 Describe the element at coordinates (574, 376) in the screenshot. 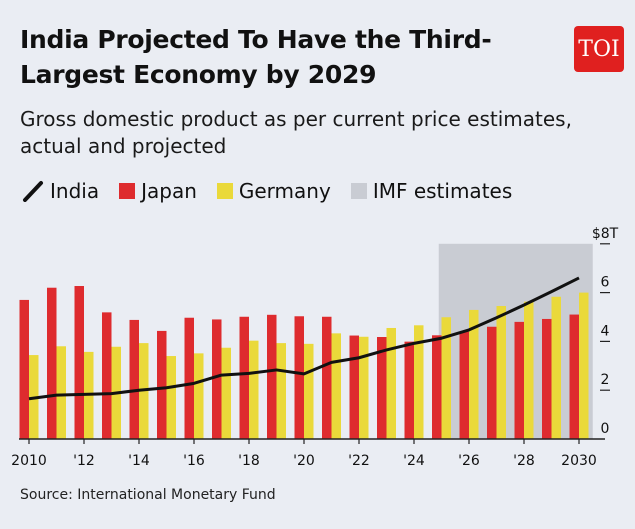

I see `bar-japan-2030` at that location.